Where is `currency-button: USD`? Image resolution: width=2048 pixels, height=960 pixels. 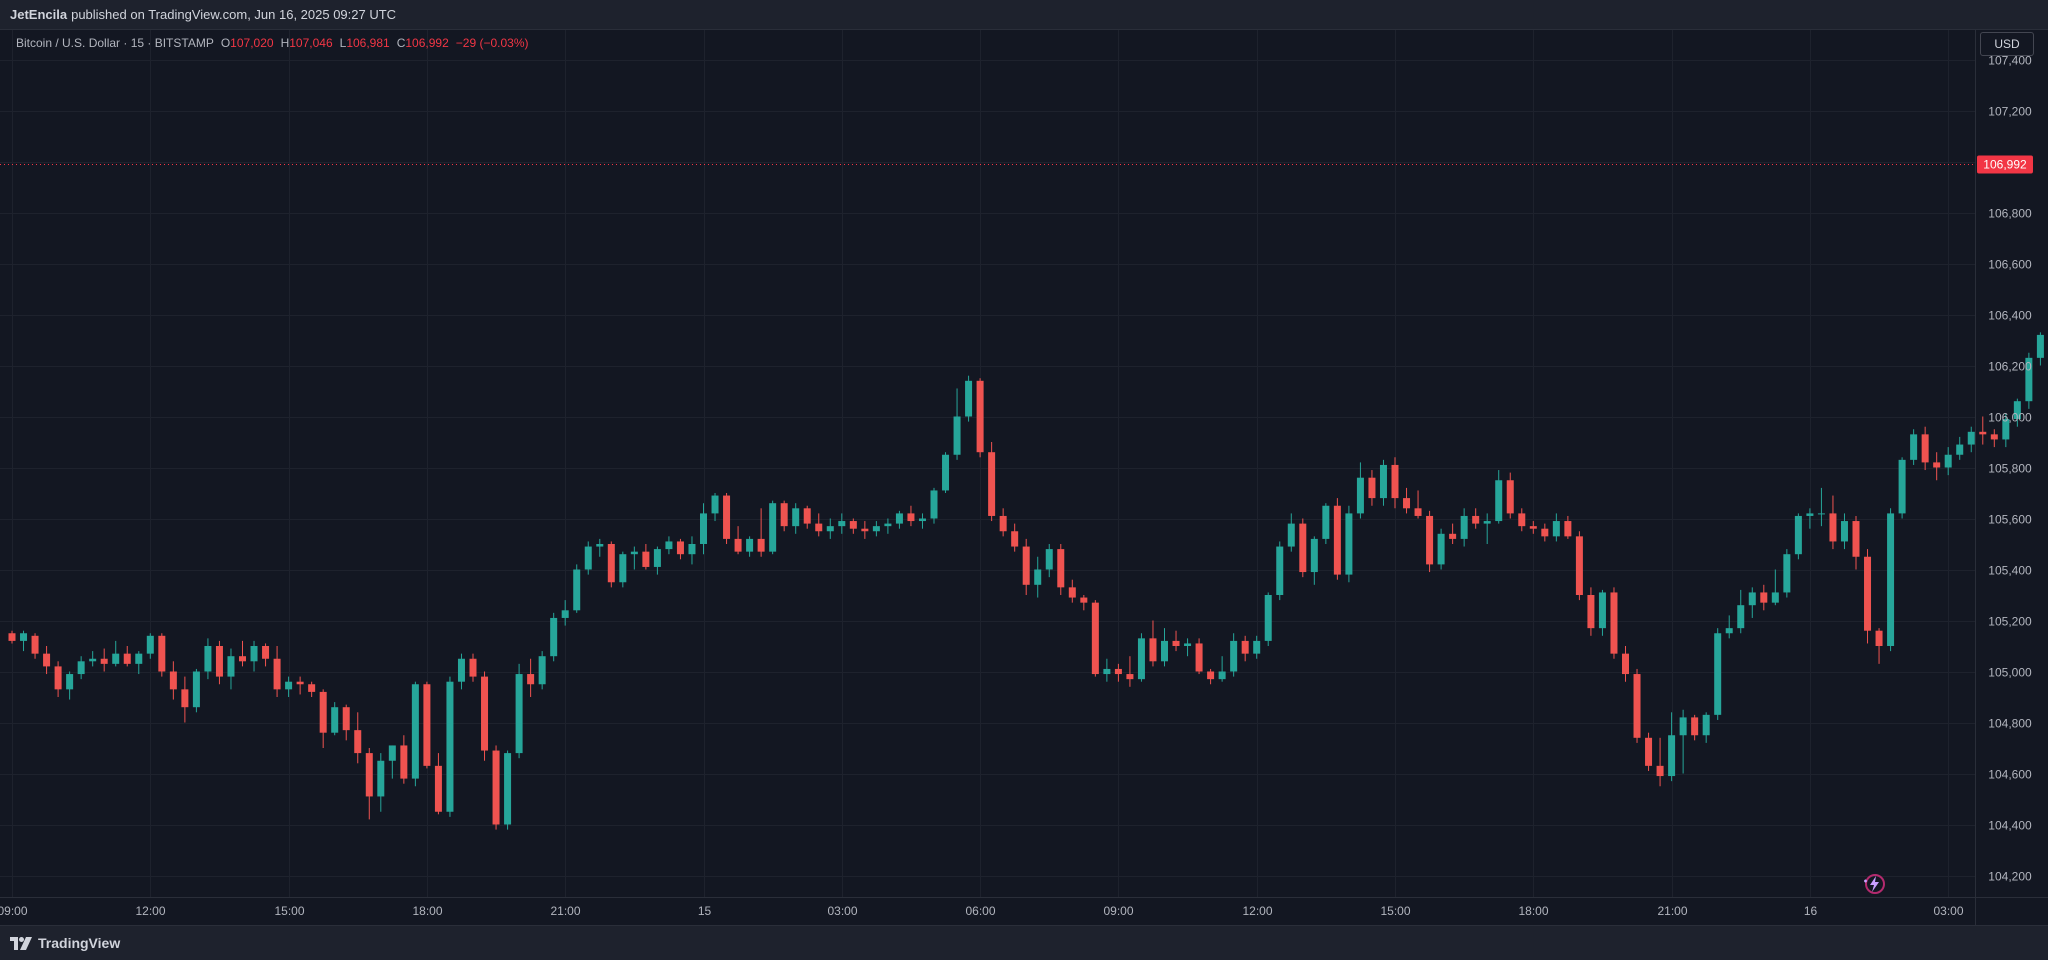 currency-button: USD is located at coordinates (2007, 44).